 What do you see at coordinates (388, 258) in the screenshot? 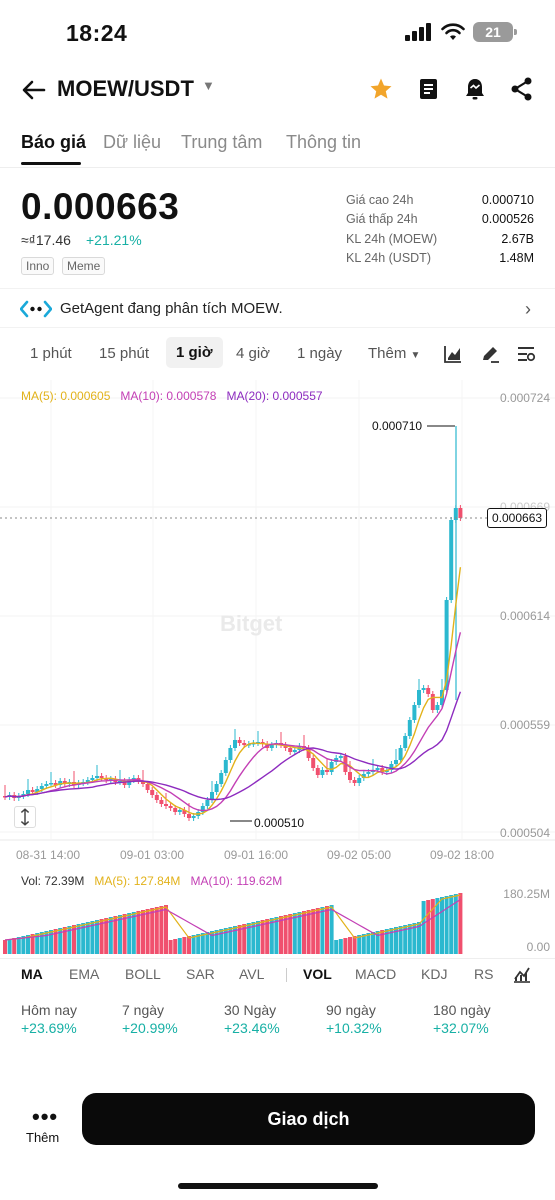
I see `stat-label-vol-quote: KL 24h (USDT)` at bounding box center [388, 258].